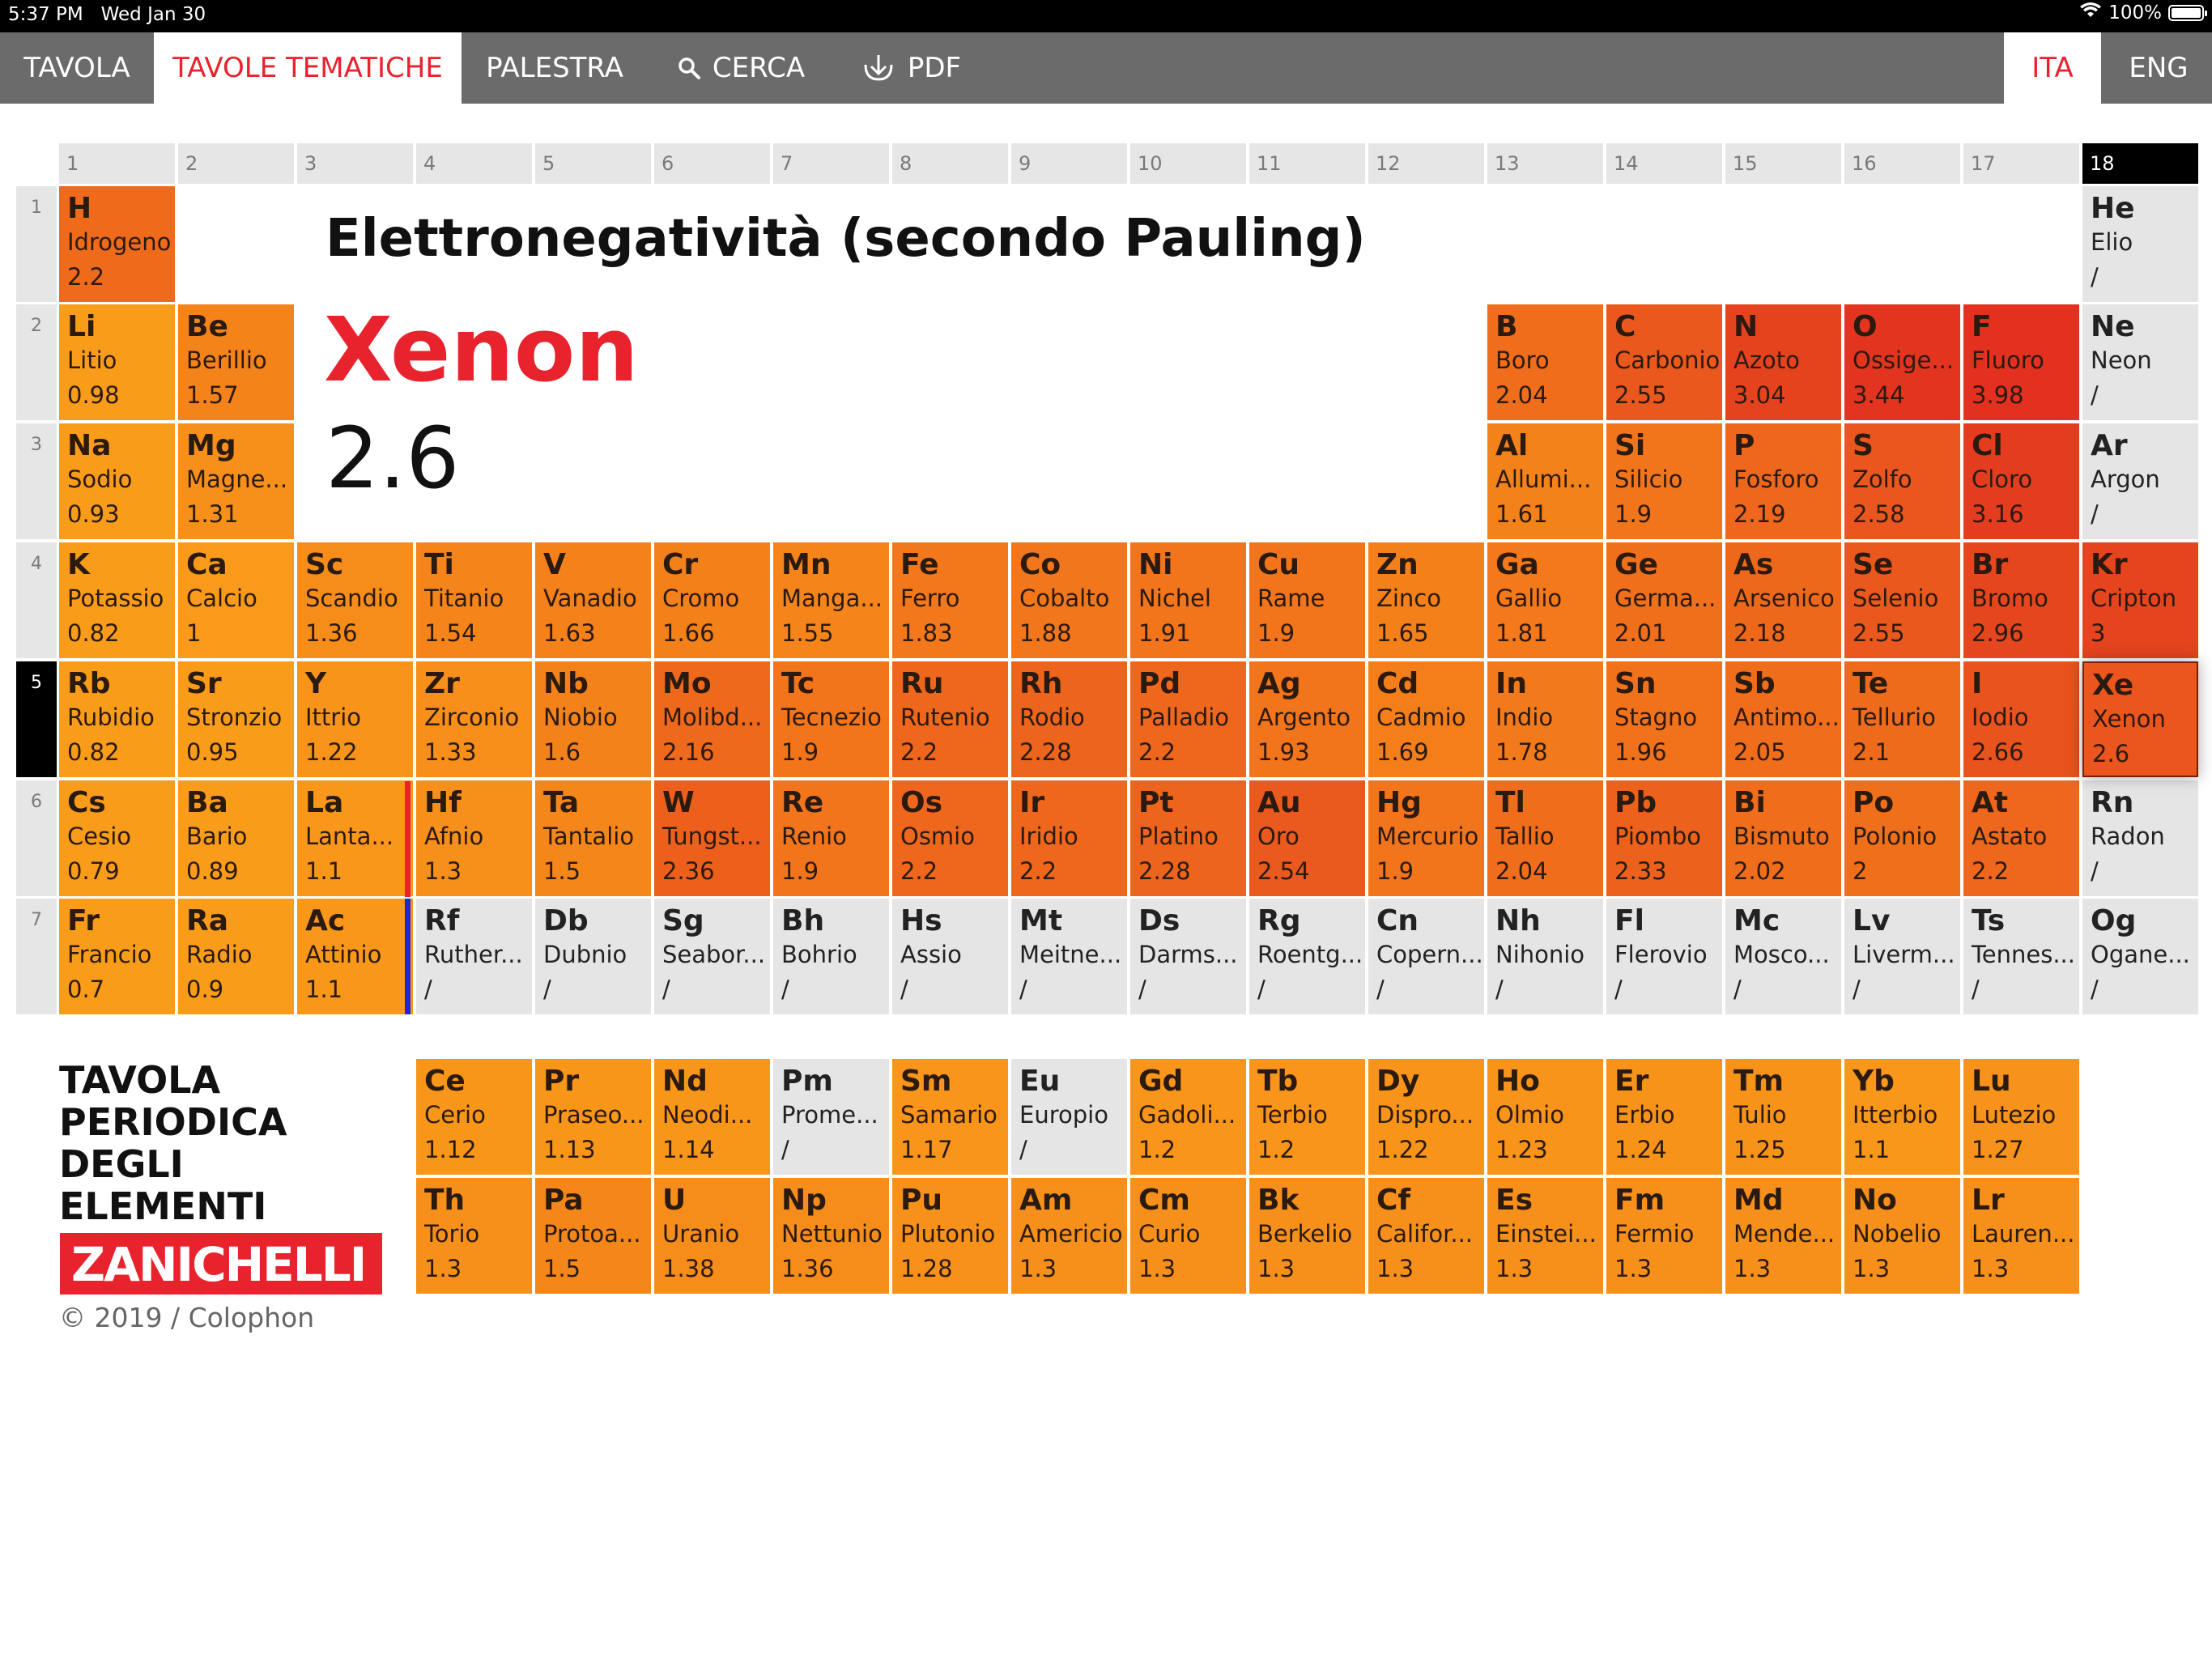  I want to click on element-cell-pa: Pa Protoa... 1.5, so click(593, 1236).